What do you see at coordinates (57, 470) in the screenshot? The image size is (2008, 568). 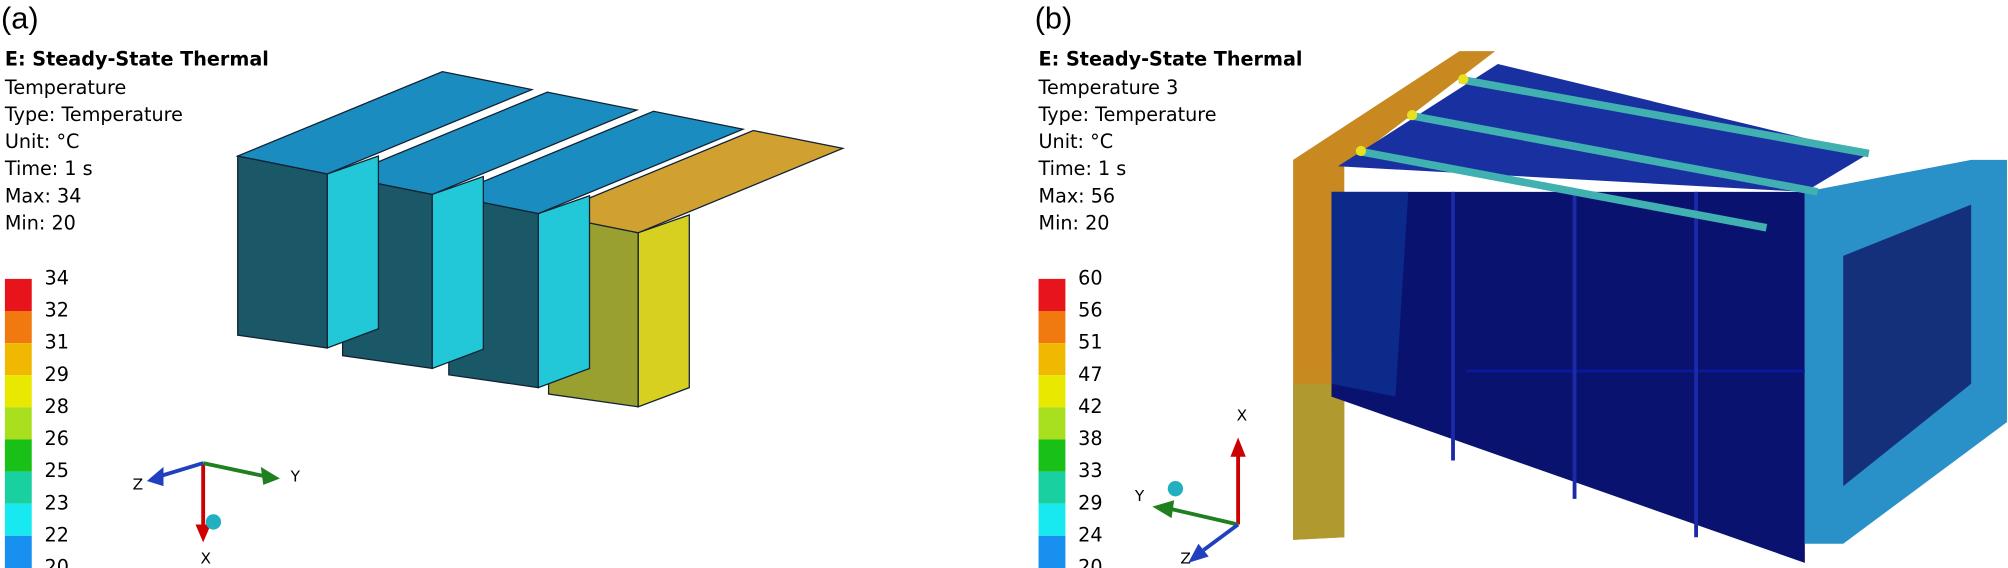 I see `legend-label: 25` at bounding box center [57, 470].